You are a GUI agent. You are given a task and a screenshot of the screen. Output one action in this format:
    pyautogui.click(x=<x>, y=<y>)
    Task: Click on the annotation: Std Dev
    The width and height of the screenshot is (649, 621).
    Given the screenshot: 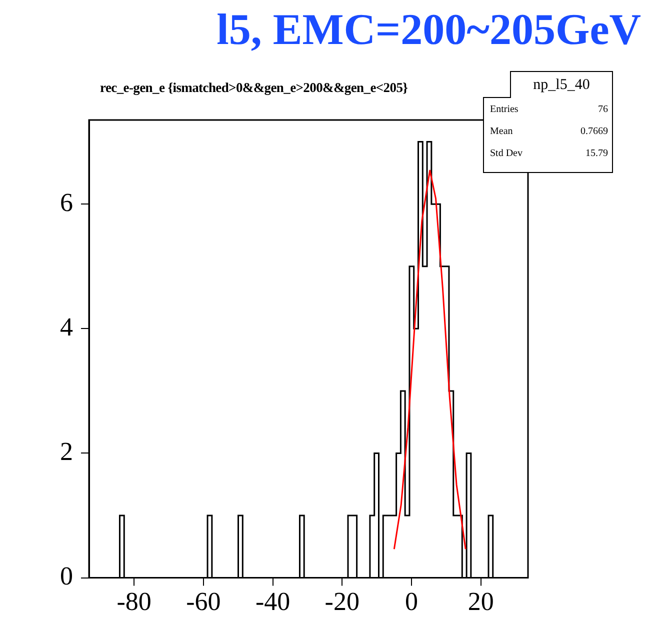 What is the action you would take?
    pyautogui.click(x=506, y=153)
    